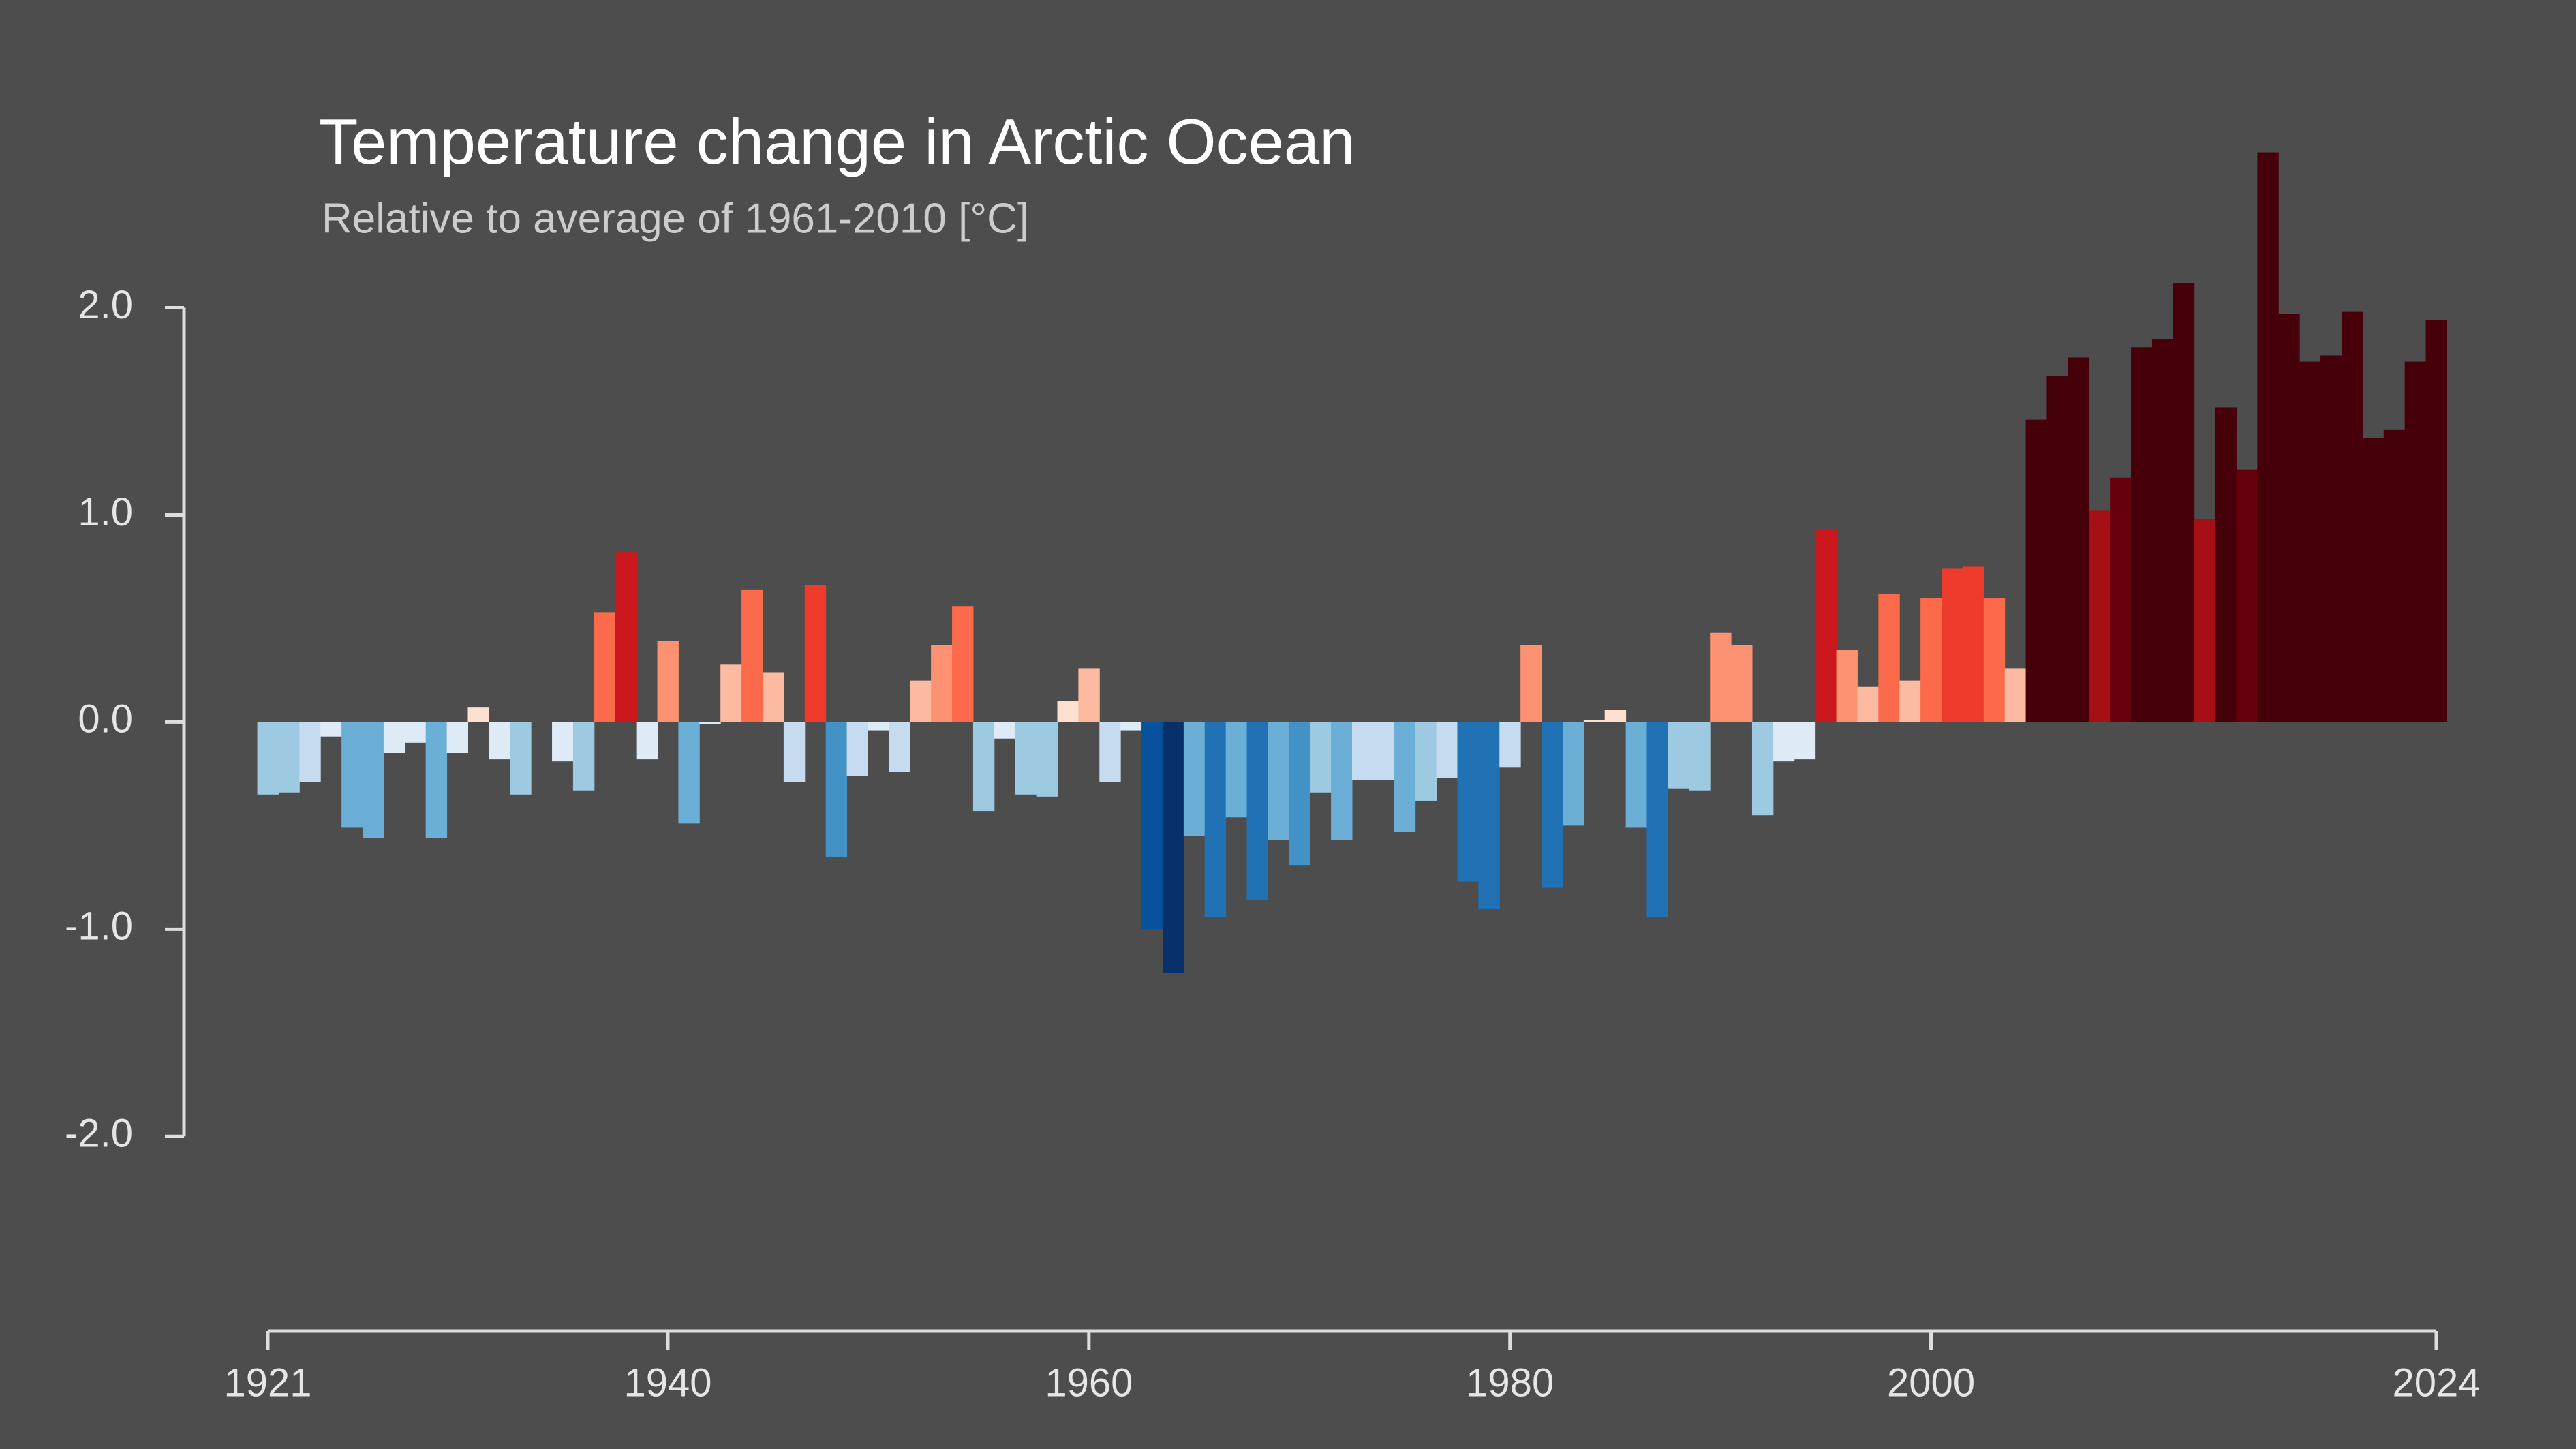  What do you see at coordinates (105, 305) in the screenshot?
I see `y-tick-label: 2.0` at bounding box center [105, 305].